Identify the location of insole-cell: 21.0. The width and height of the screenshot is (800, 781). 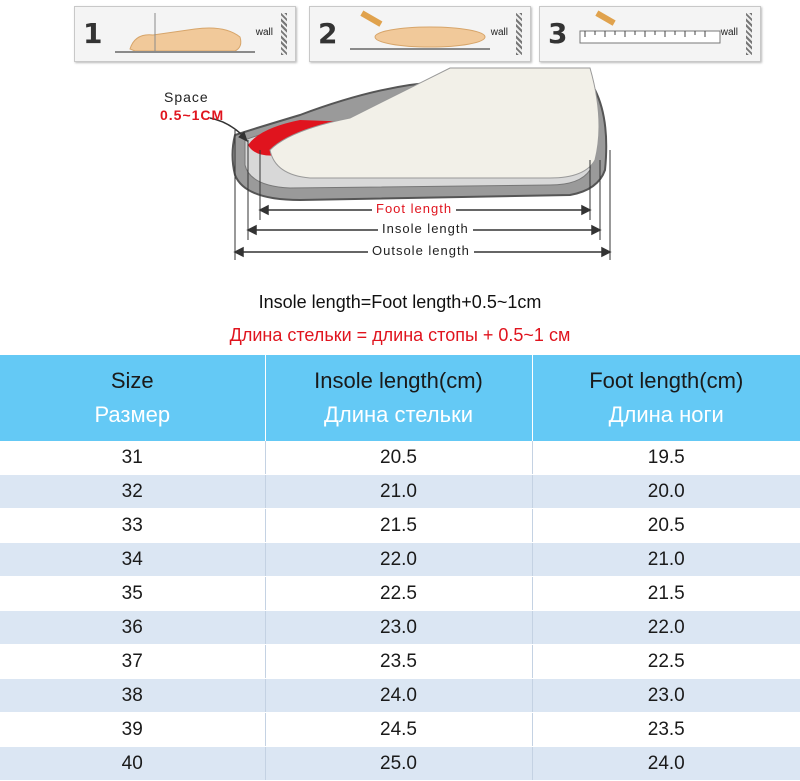
(399, 491).